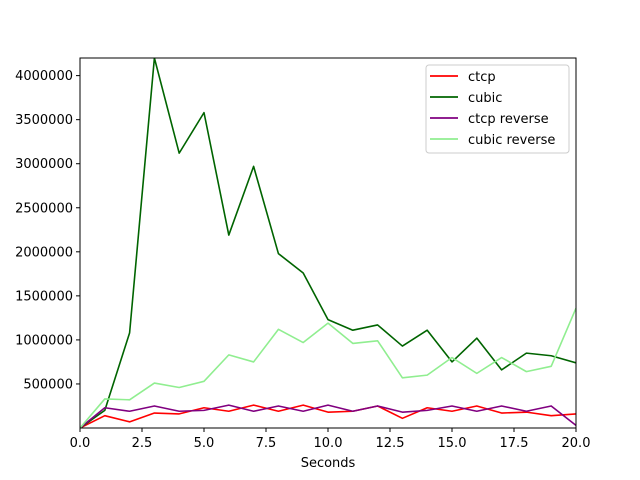 Image resolution: width=640 pixels, height=480 pixels. Describe the element at coordinates (48, 384) in the screenshot. I see `y-tick-label: 500000` at that location.